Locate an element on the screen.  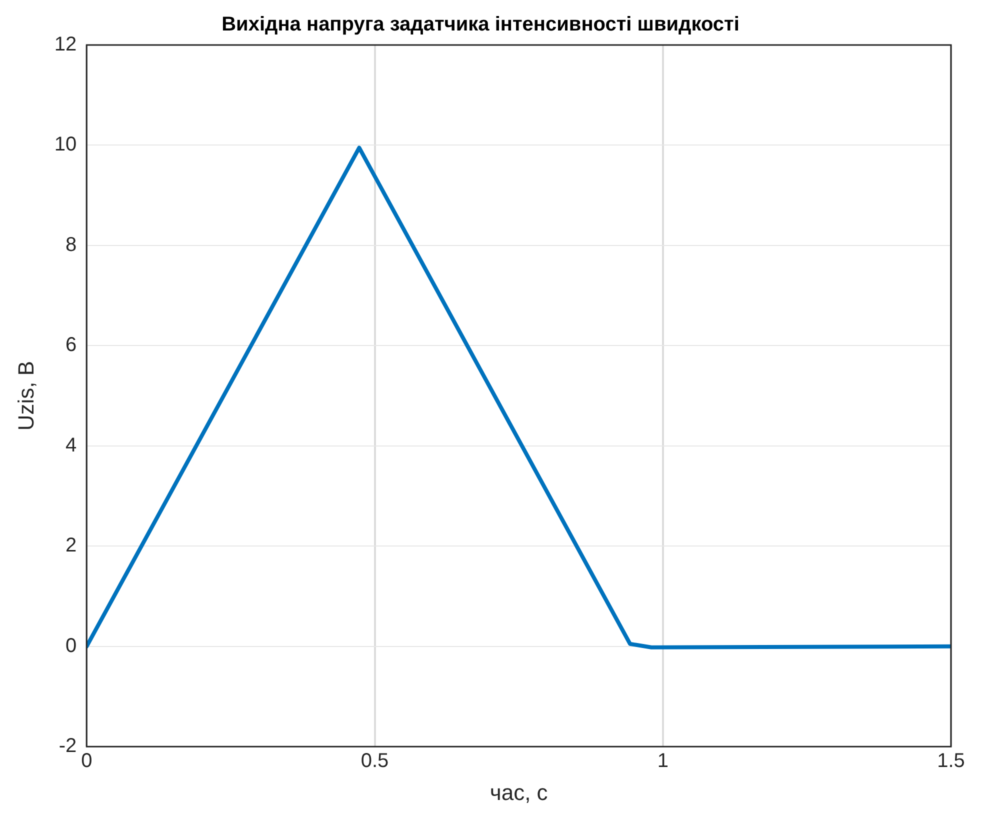
y-tick-label: 4 is located at coordinates (71, 445).